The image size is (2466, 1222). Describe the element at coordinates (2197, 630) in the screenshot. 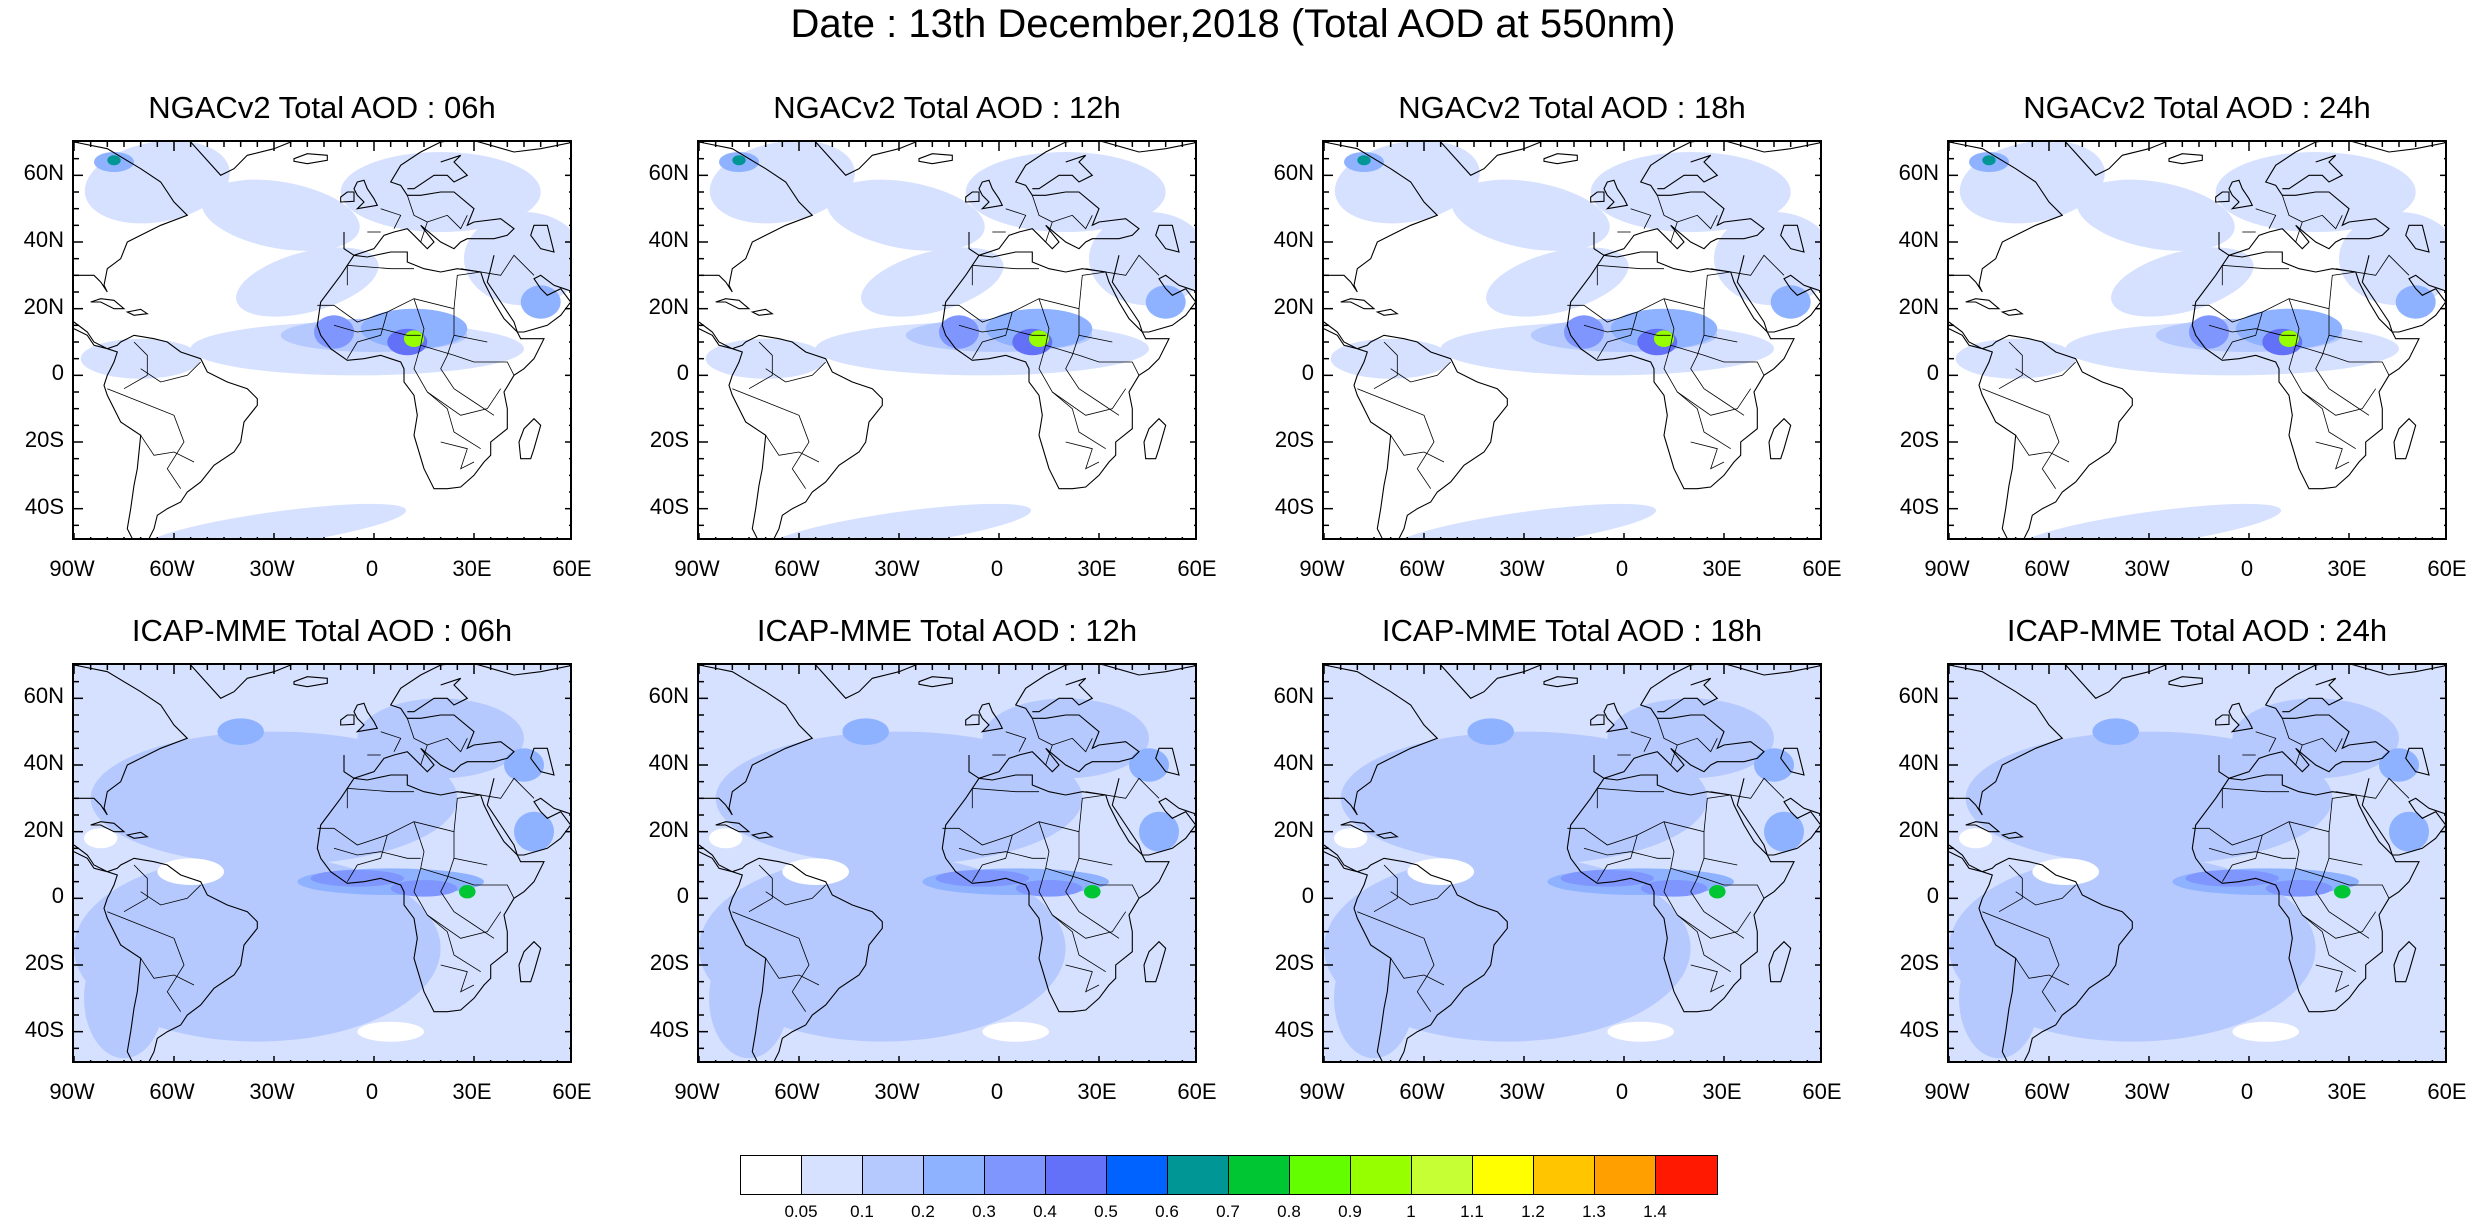

I see `panel-title: ICAP-MME Total AOD : 24h` at that location.